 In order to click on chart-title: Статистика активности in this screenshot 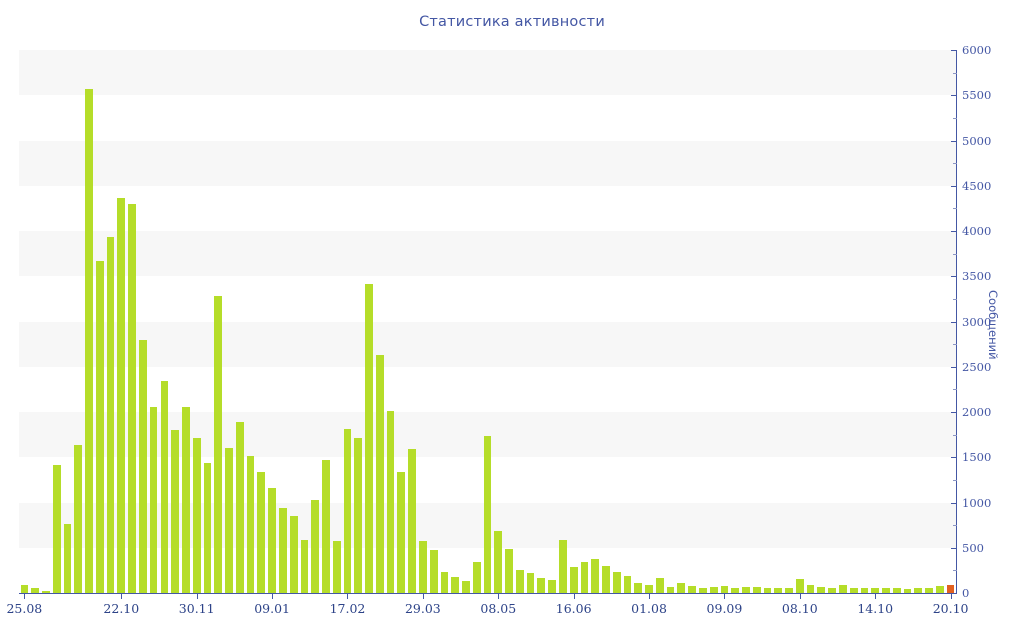, I will do `click(512, 22)`.